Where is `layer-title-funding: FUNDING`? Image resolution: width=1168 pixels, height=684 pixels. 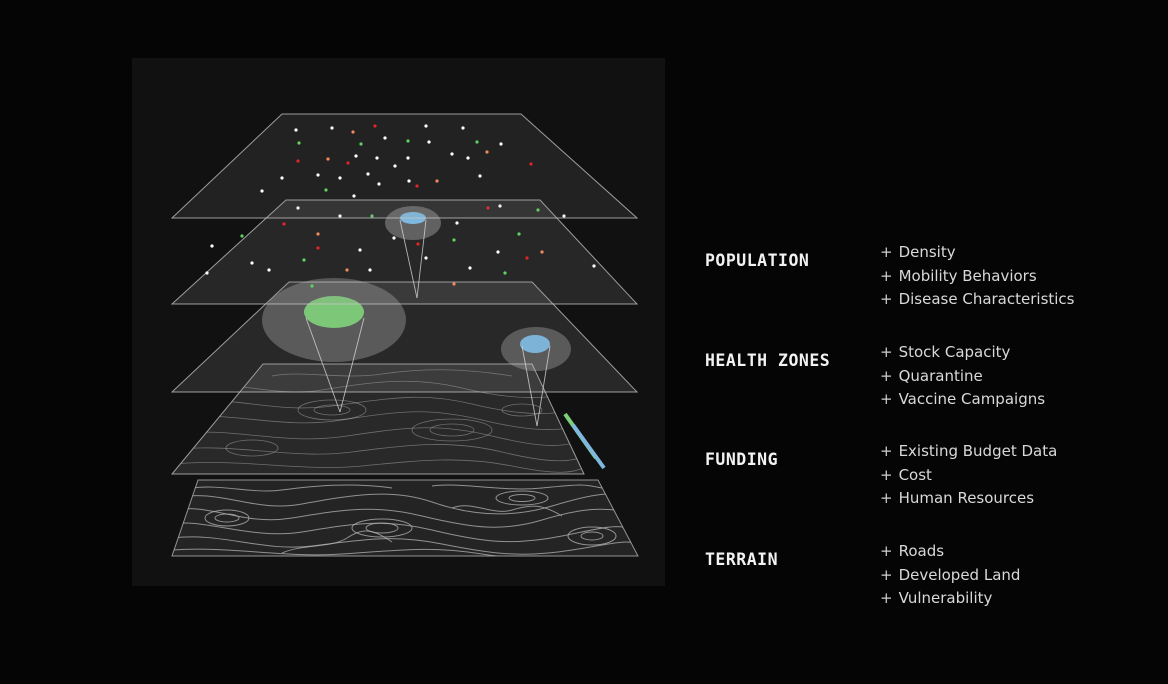 layer-title-funding: FUNDING is located at coordinates (742, 459).